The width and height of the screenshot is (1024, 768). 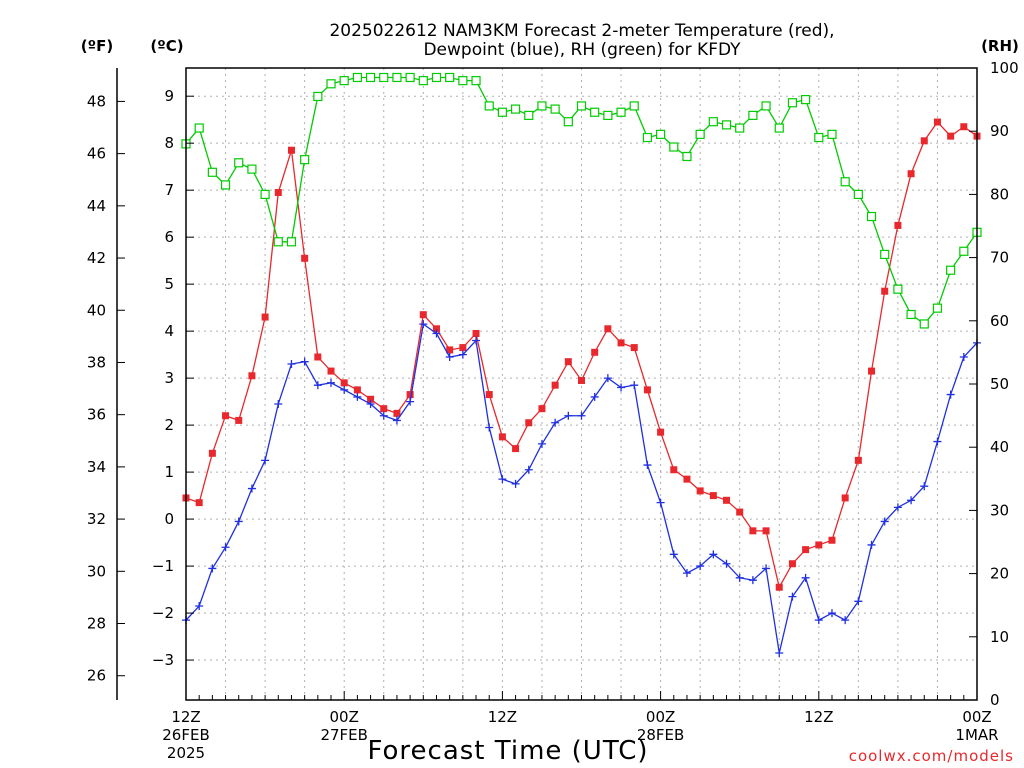 I want to click on rh-tick-label: 90, so click(x=999, y=131).